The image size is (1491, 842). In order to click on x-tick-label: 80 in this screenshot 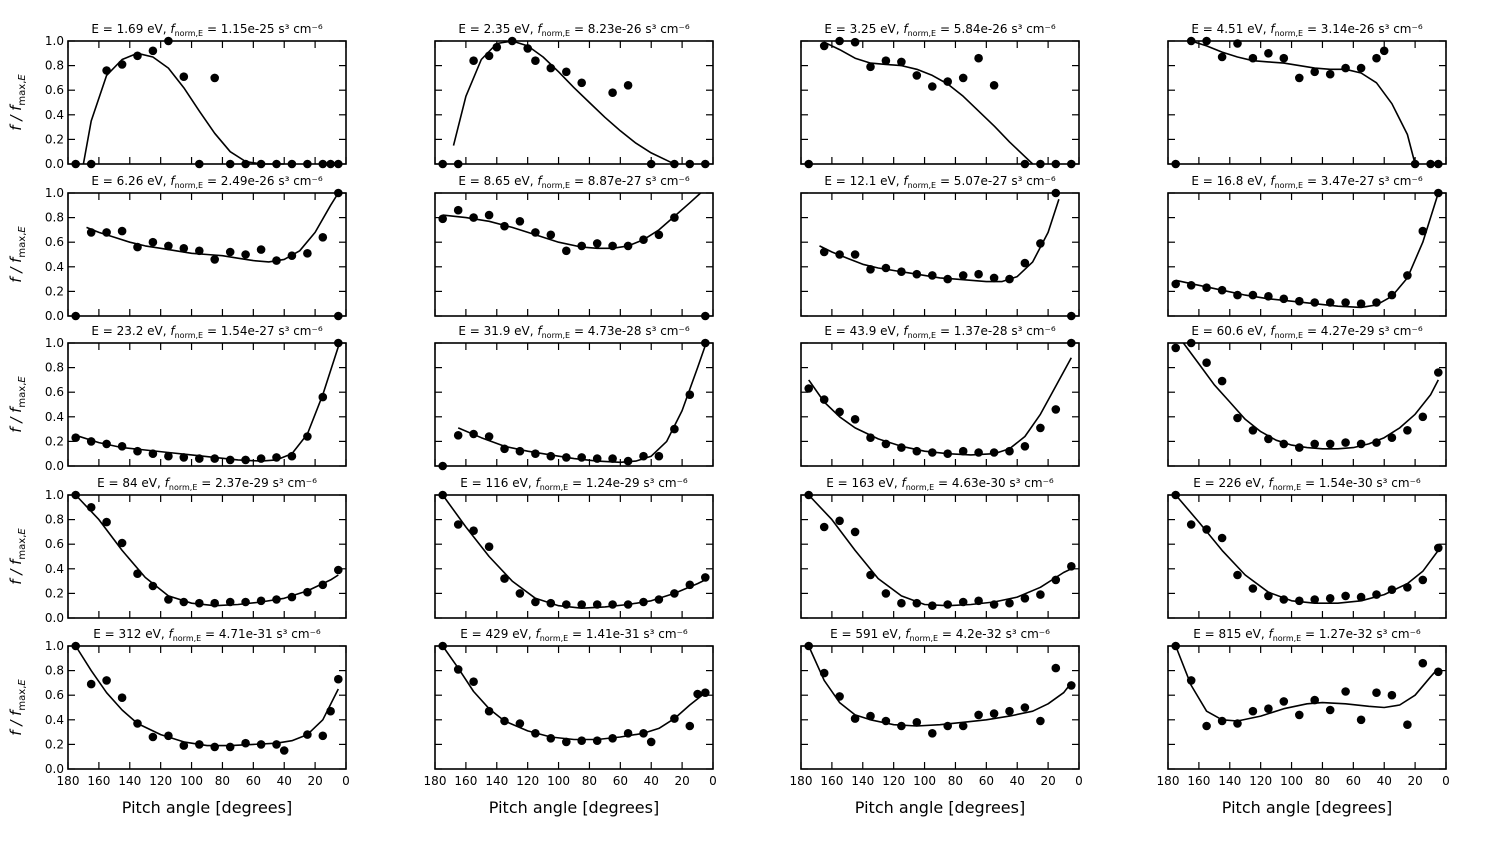, I will do `click(589, 781)`.